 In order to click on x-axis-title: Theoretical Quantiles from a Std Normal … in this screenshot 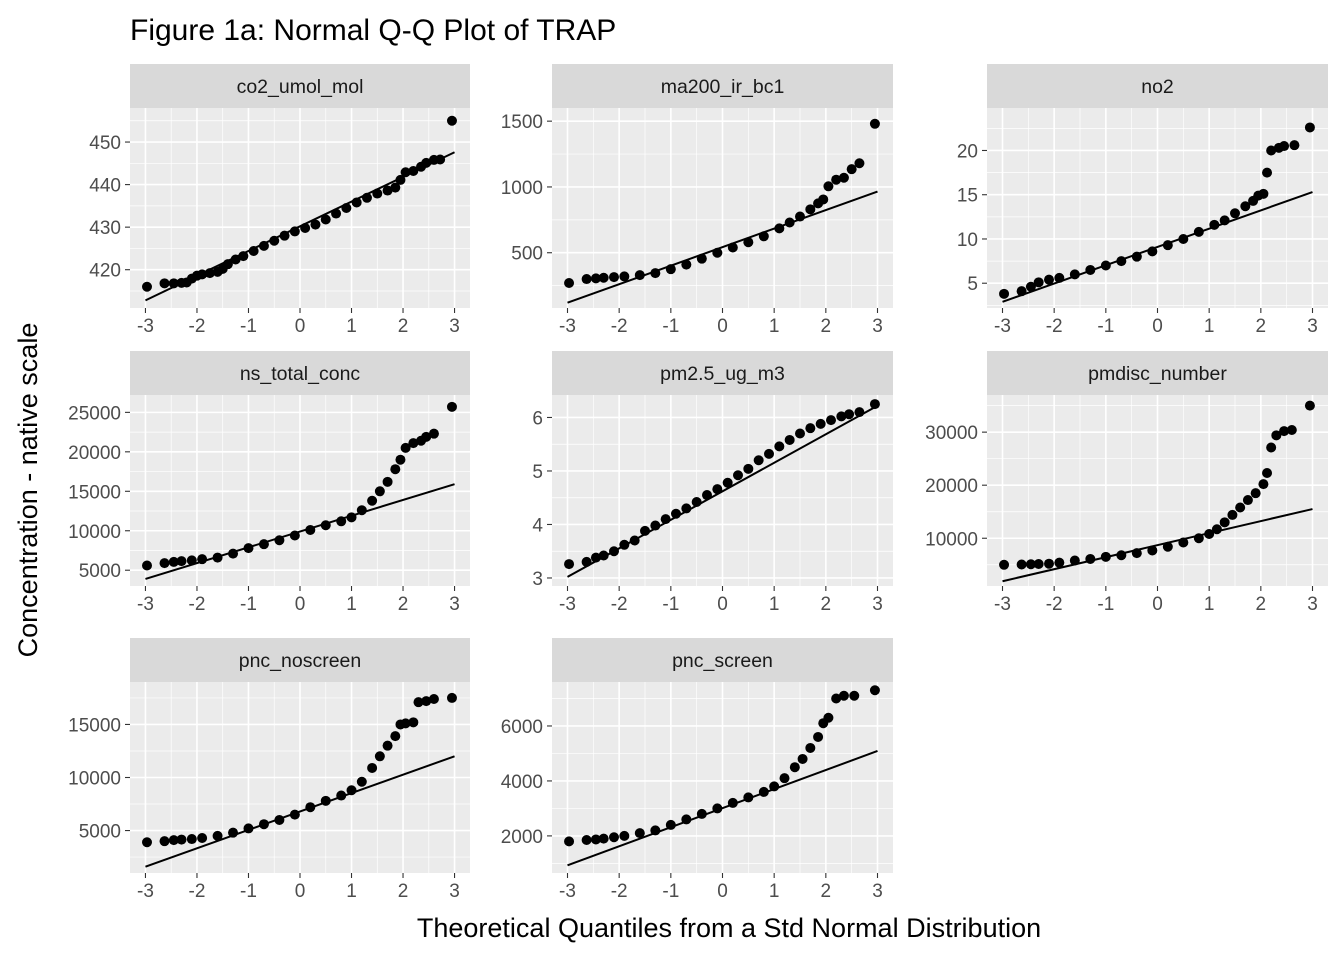, I will do `click(729, 928)`.